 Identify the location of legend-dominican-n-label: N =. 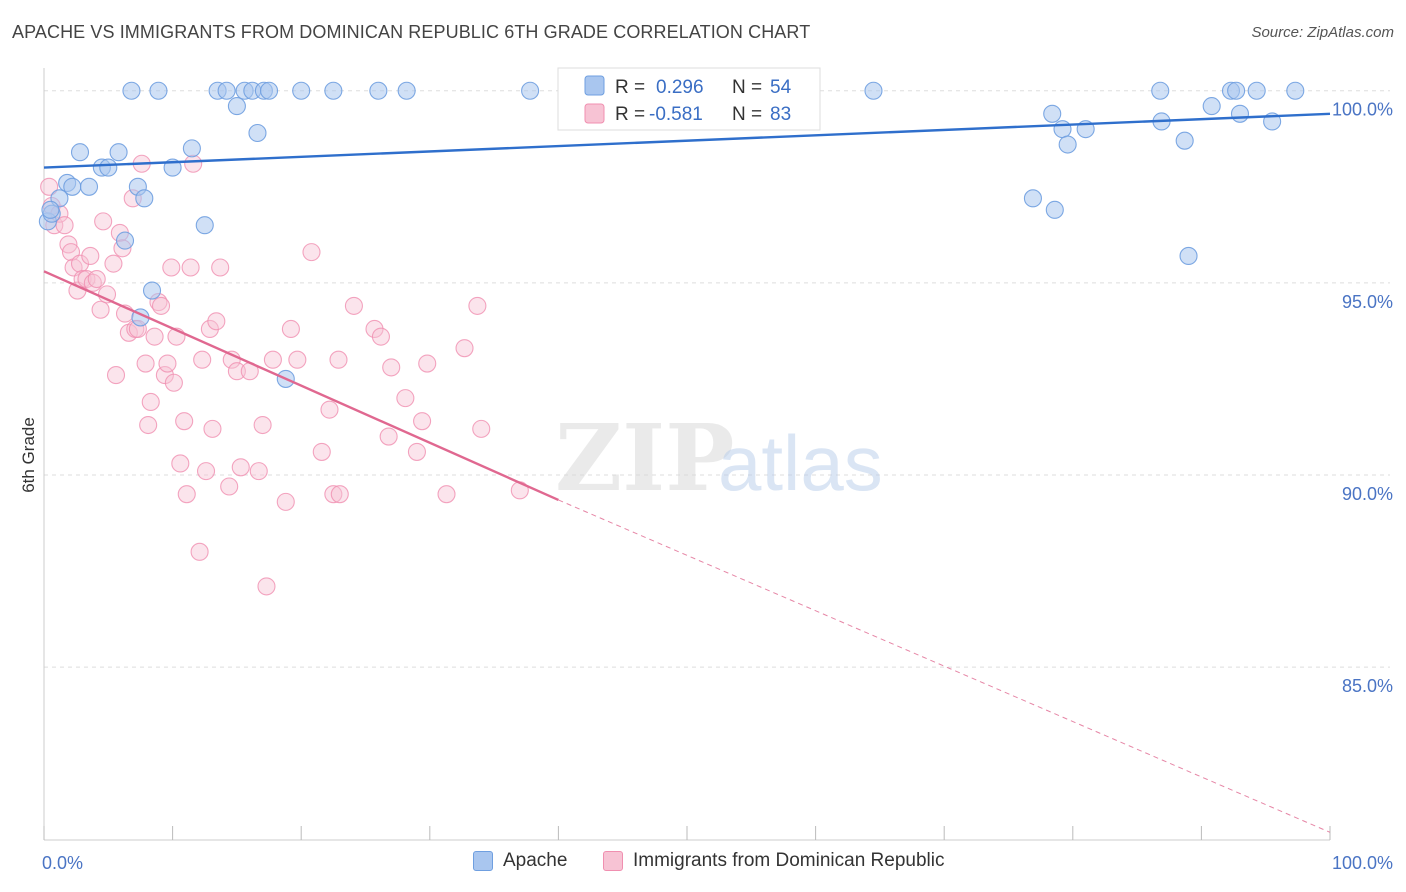
(747, 114).